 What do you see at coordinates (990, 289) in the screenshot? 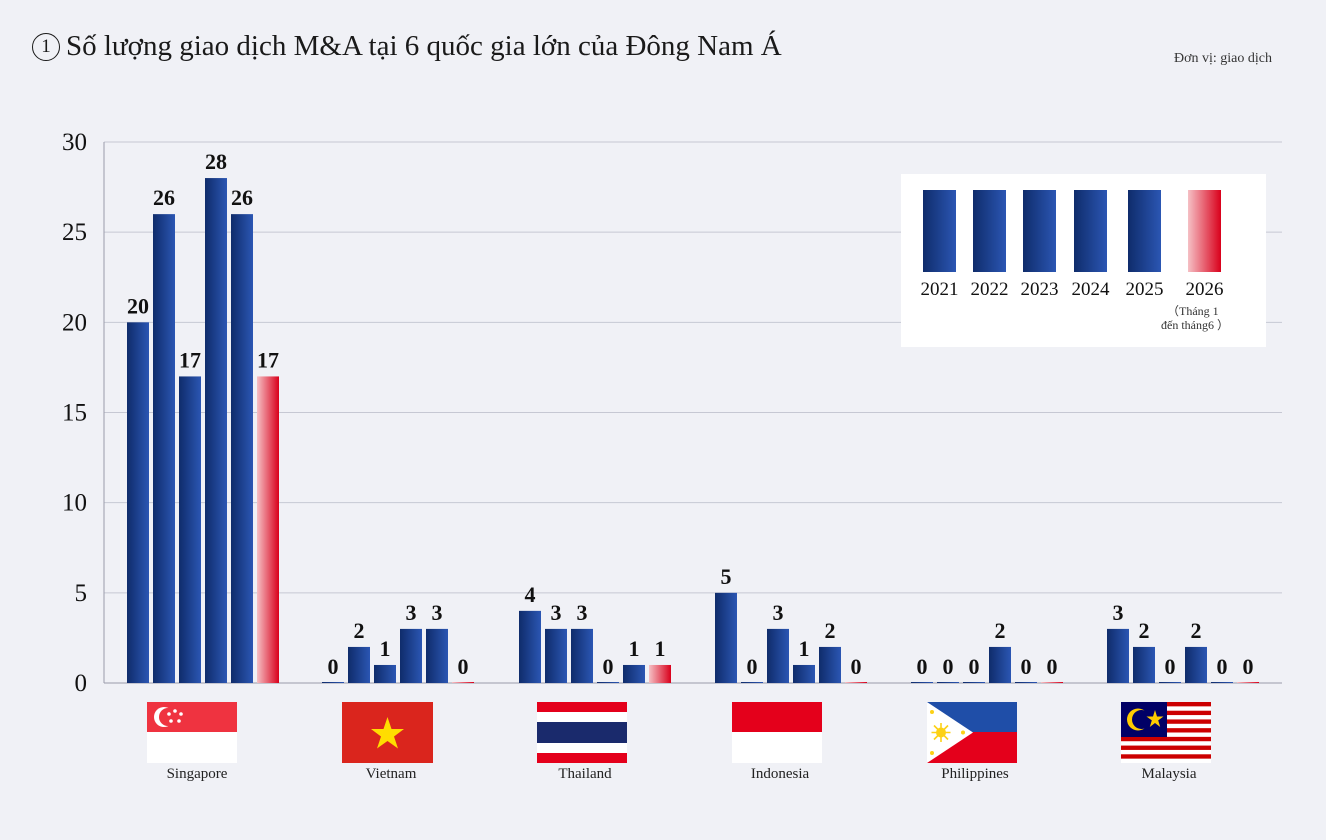
I see `legend-label-2022: 2022` at bounding box center [990, 289].